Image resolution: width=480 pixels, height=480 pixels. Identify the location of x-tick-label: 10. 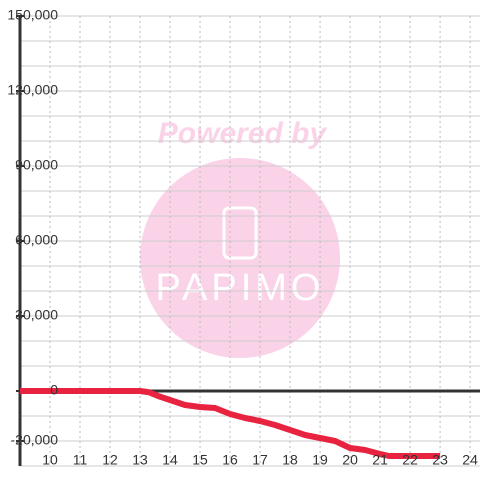
(50, 460).